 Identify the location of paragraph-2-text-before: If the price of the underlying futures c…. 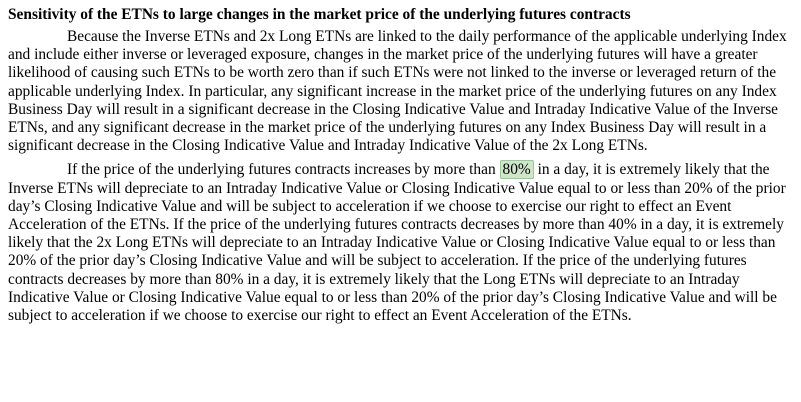
(283, 170).